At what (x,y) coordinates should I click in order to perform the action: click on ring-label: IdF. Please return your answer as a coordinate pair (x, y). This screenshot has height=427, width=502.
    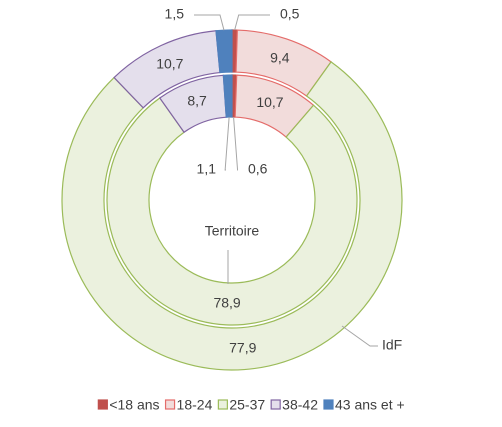
    Looking at the image, I should click on (392, 345).